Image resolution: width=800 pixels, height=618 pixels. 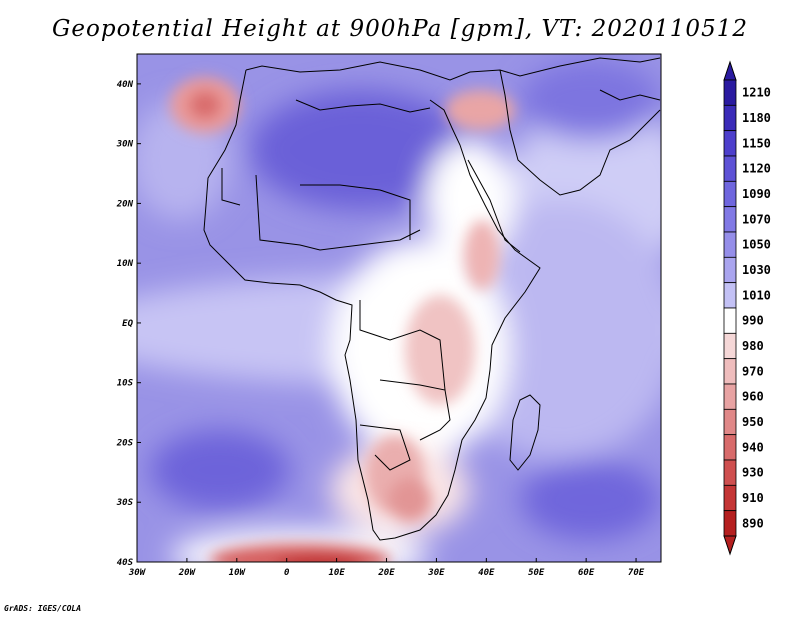 What do you see at coordinates (287, 573) in the screenshot?
I see `lon-tick-label: 0` at bounding box center [287, 573].